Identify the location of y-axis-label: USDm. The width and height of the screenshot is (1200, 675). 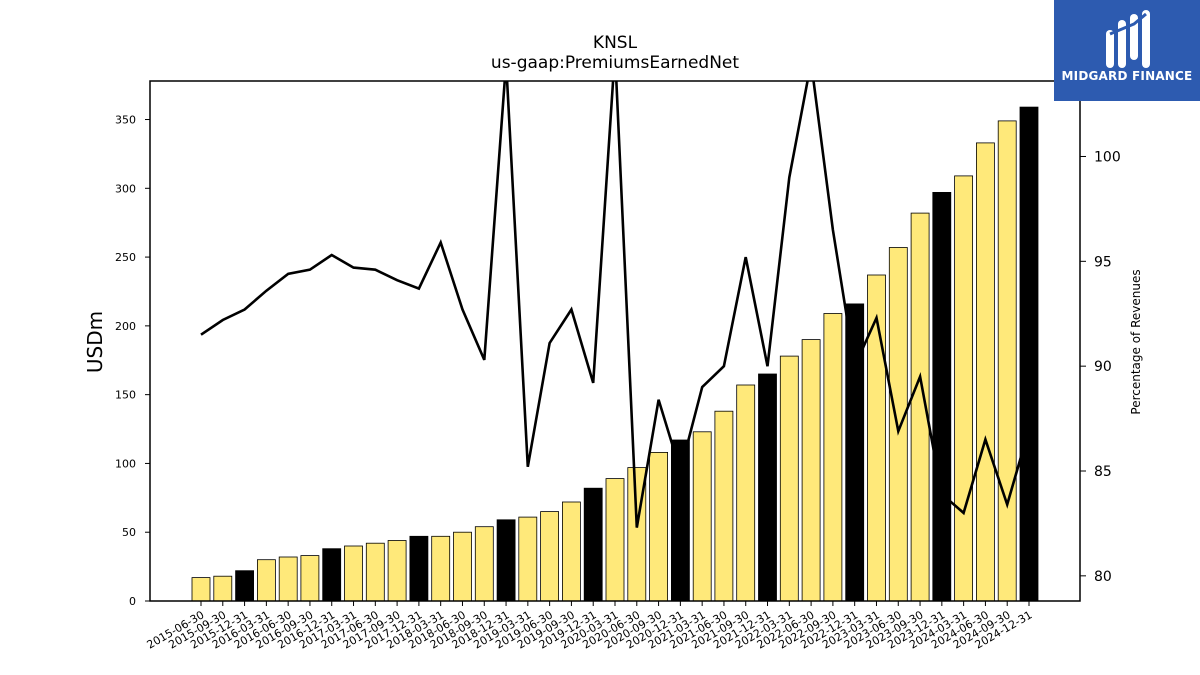
(95, 342).